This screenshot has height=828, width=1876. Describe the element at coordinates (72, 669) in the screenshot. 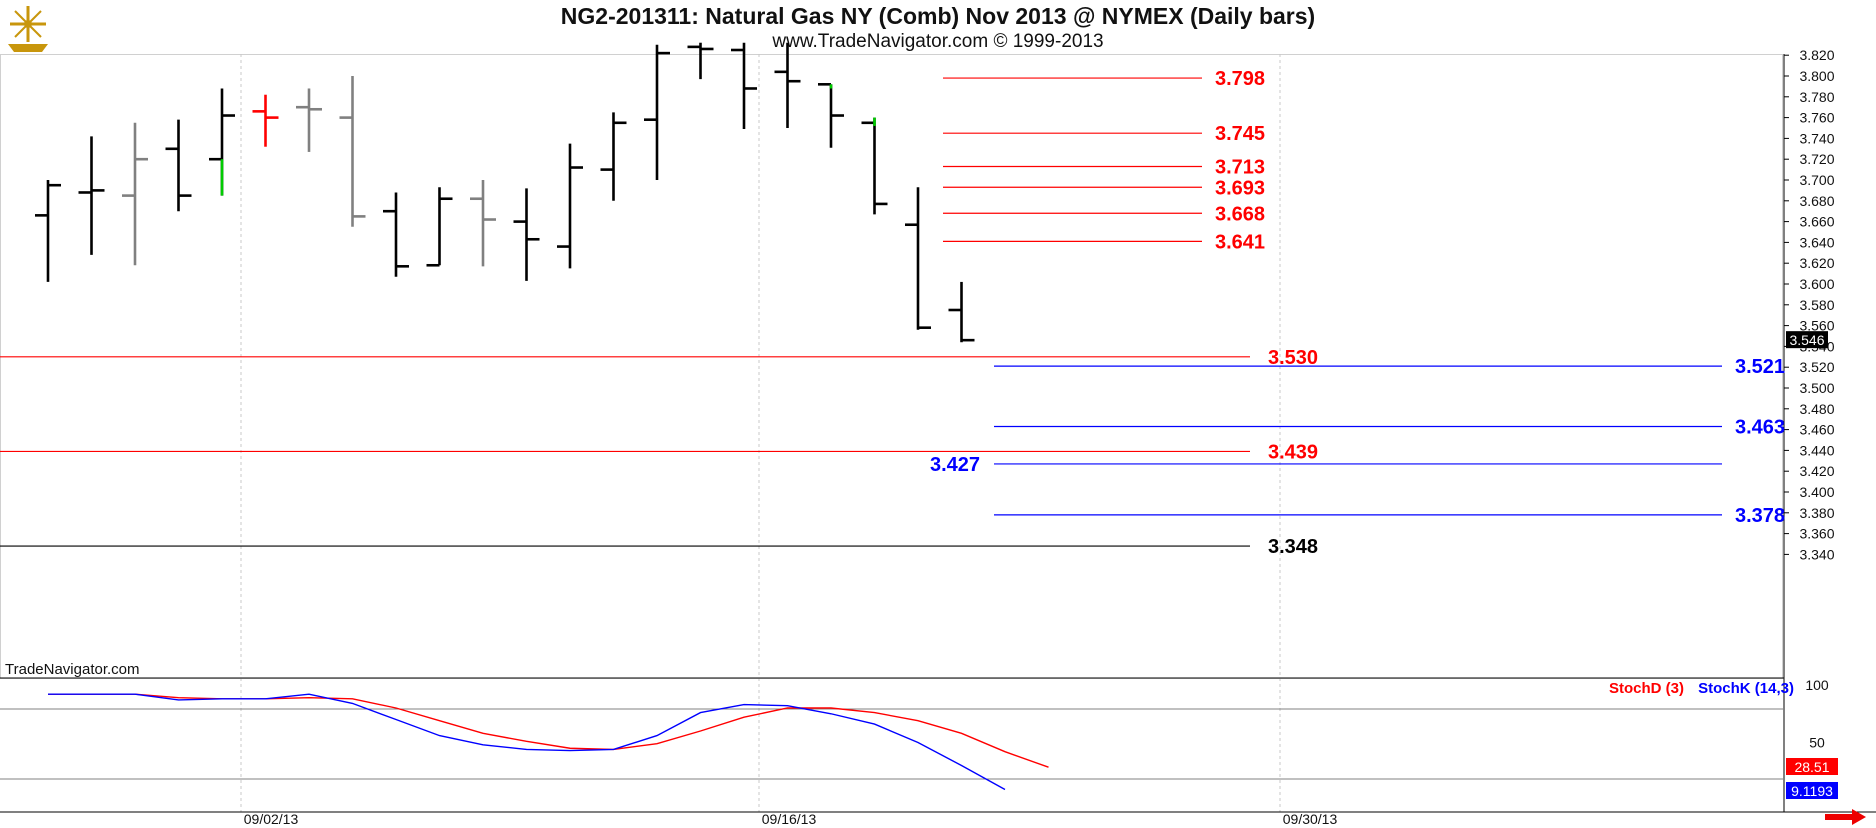

I see `watermark-label: TradeNavigator.com` at that location.